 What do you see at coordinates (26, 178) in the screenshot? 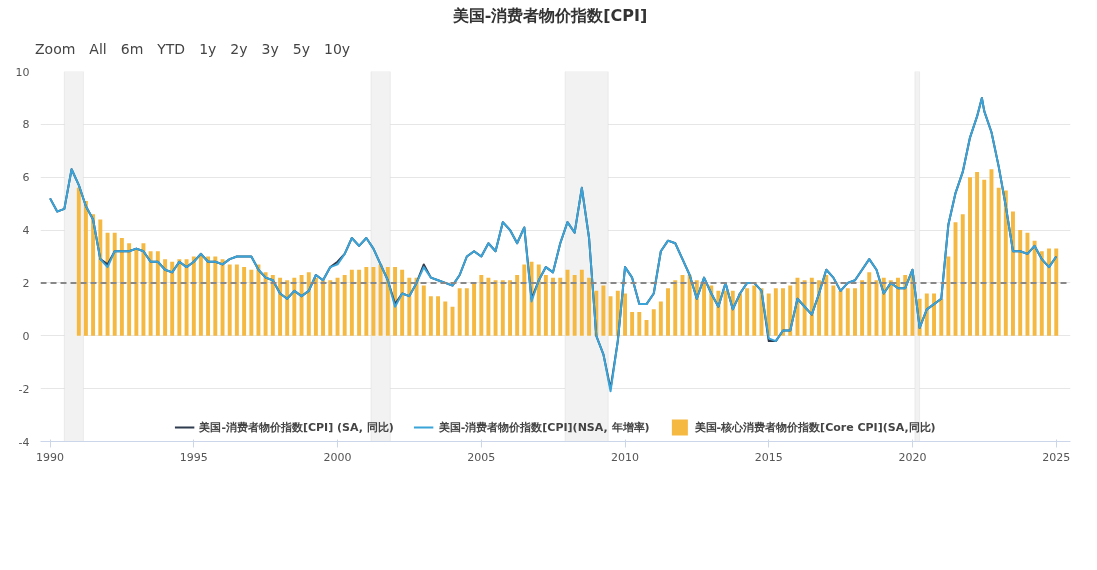
I see `y-tick-label: 6` at bounding box center [26, 178].